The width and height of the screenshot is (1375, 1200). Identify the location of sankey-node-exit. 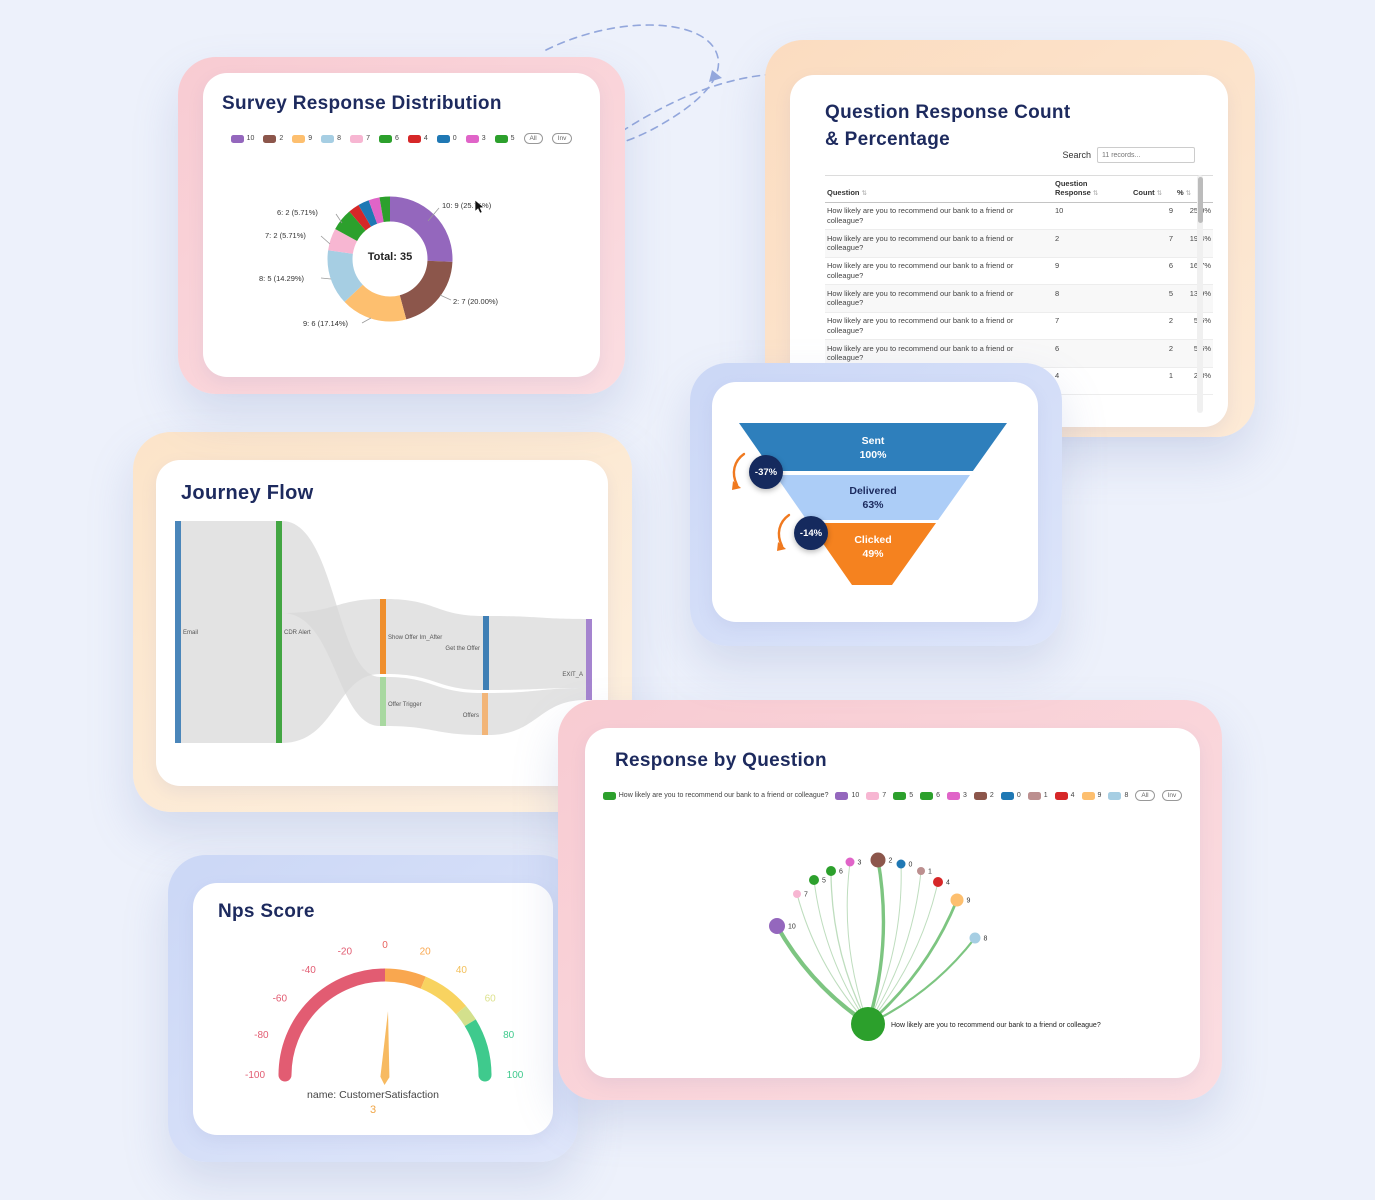
(589, 659).